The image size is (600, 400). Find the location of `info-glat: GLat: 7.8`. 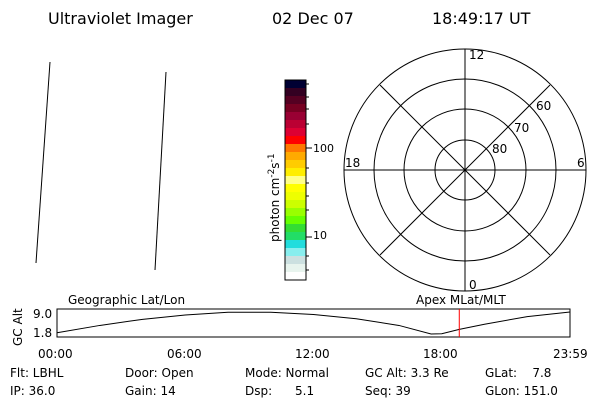

info-glat: GLat: 7.8 is located at coordinates (518, 373).